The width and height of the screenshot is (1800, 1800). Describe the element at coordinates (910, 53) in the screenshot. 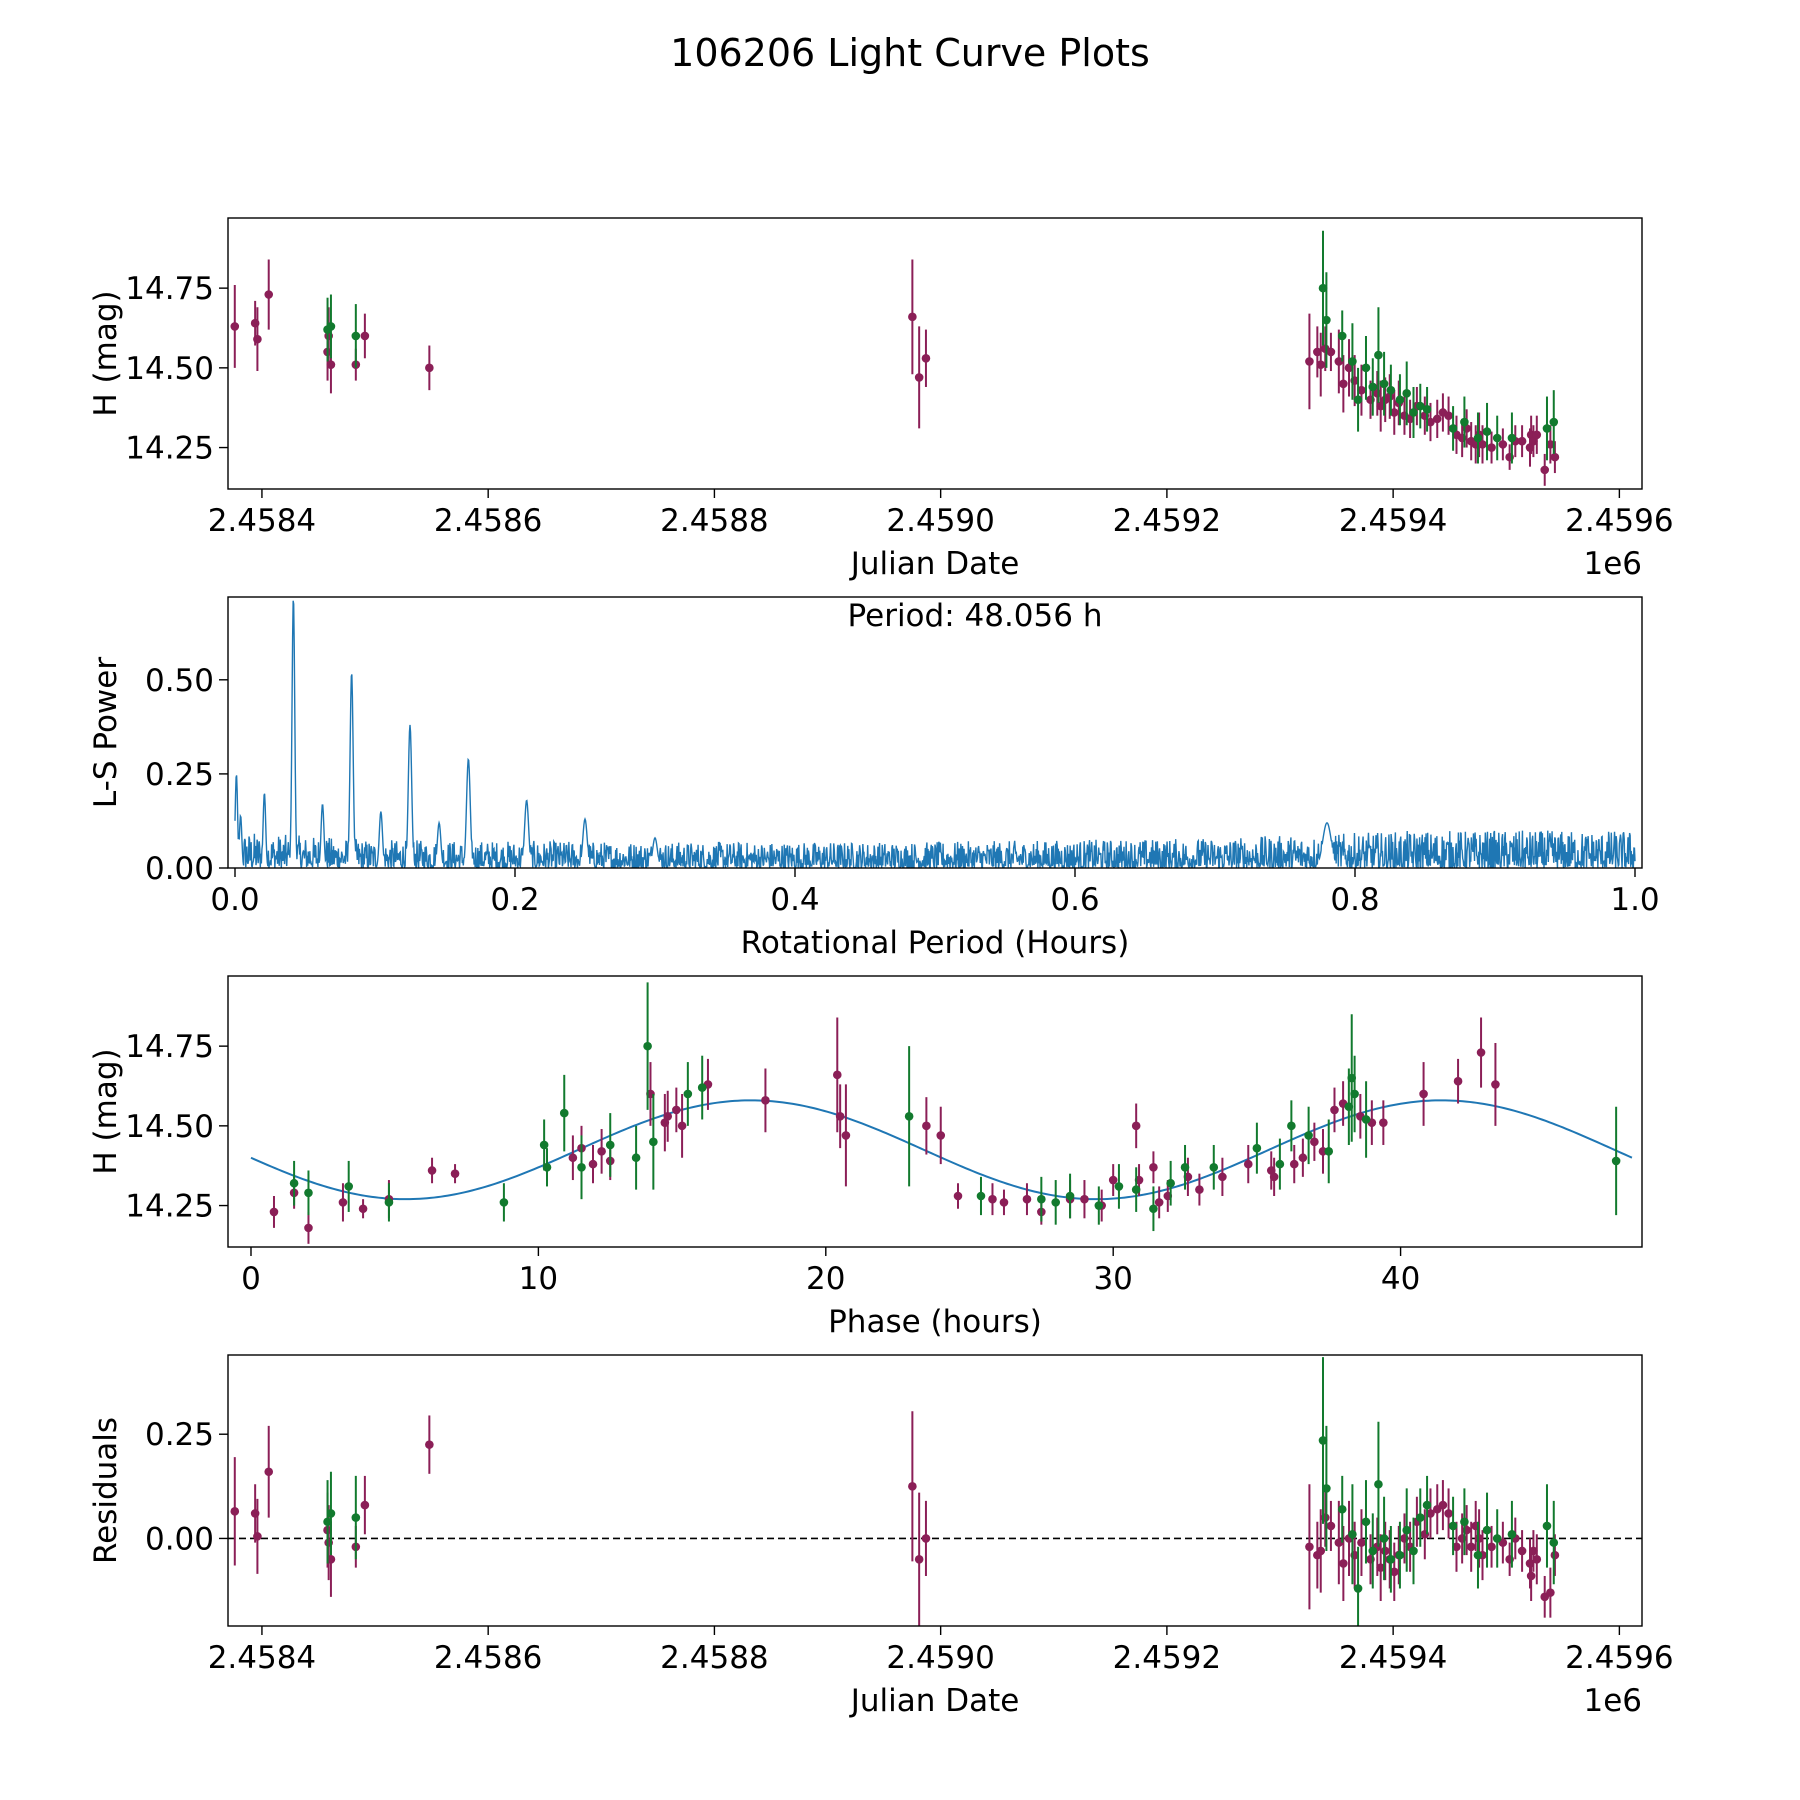

I see `figure-title: 106206 Light Curve Plots` at that location.